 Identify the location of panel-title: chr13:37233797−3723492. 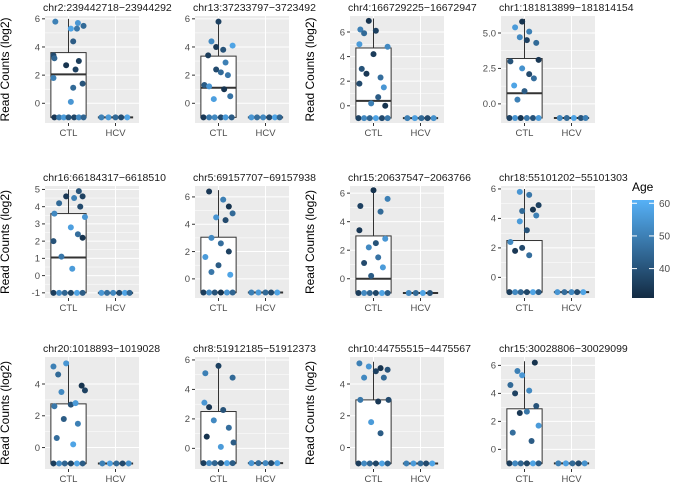
(254, 8).